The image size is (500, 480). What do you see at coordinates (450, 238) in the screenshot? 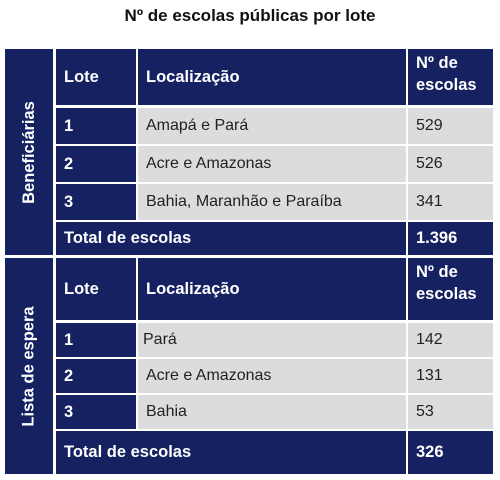
I see `total-value: 1.396` at bounding box center [450, 238].